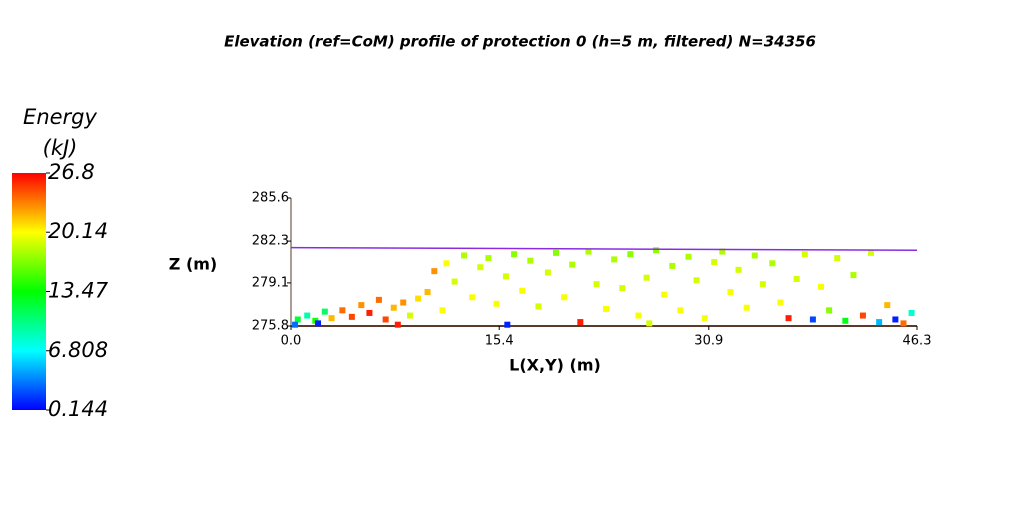 The image size is (1024, 528). I want to click on colorbar-tick-label: 6.808, so click(78, 350).